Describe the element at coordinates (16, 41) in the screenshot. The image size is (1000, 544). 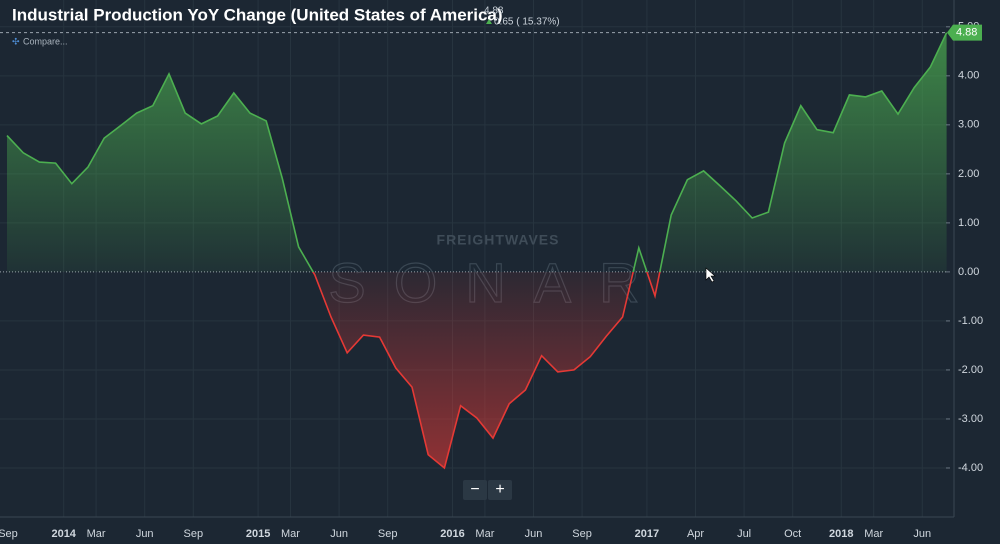
I see `compare-icon: ✣` at that location.